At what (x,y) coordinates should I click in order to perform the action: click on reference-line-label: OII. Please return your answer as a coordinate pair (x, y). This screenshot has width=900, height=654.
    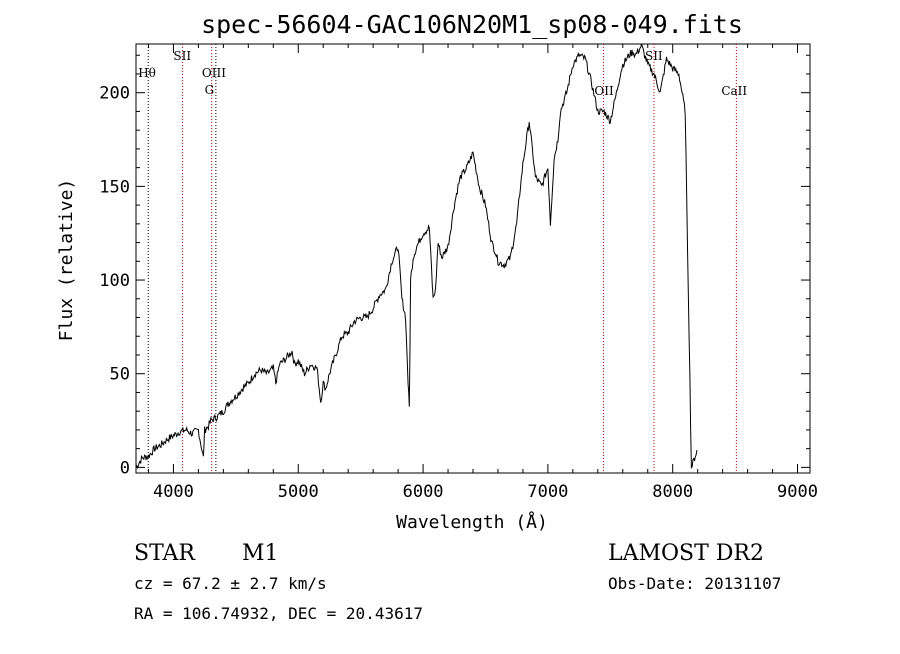
    Looking at the image, I should click on (604, 91).